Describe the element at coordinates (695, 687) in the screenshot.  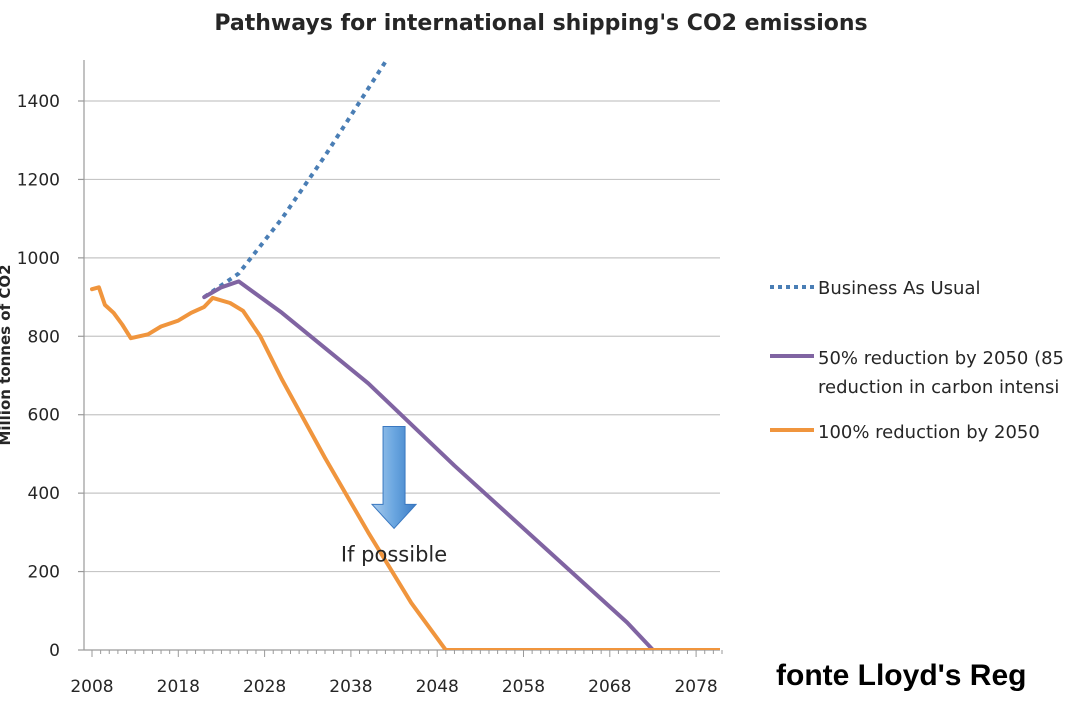
I see `x-tick-label: 2078` at that location.